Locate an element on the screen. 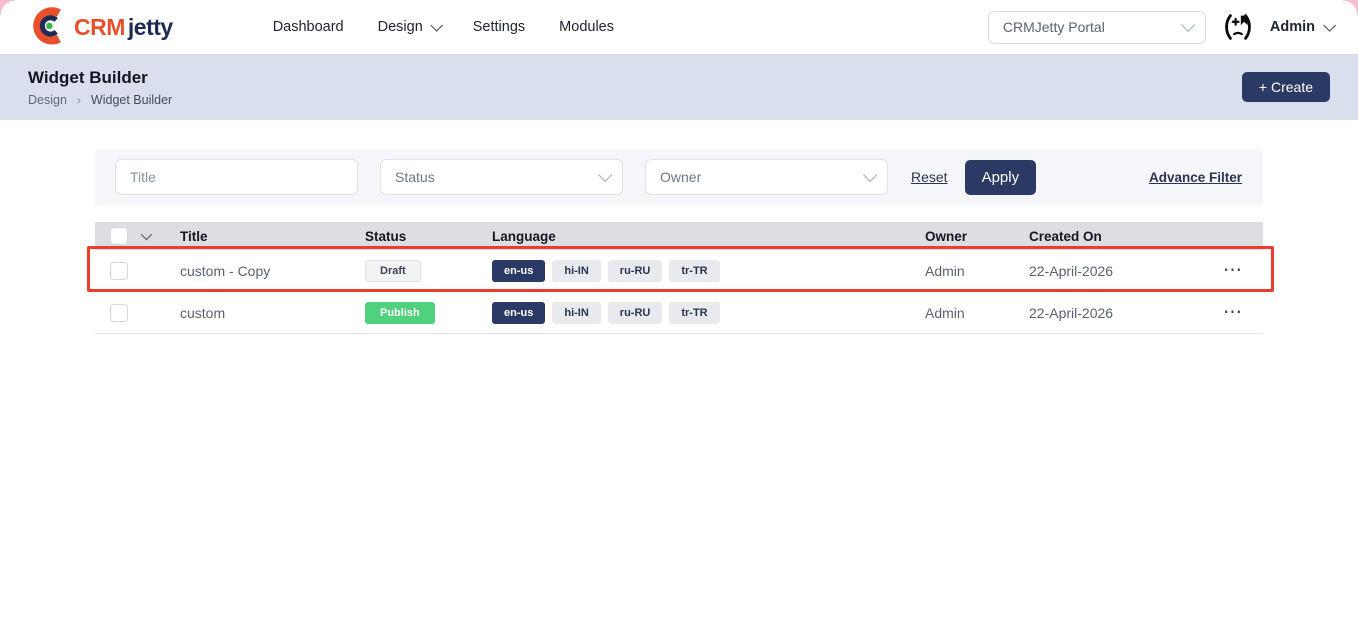  status-badge: Draft is located at coordinates (393, 270).